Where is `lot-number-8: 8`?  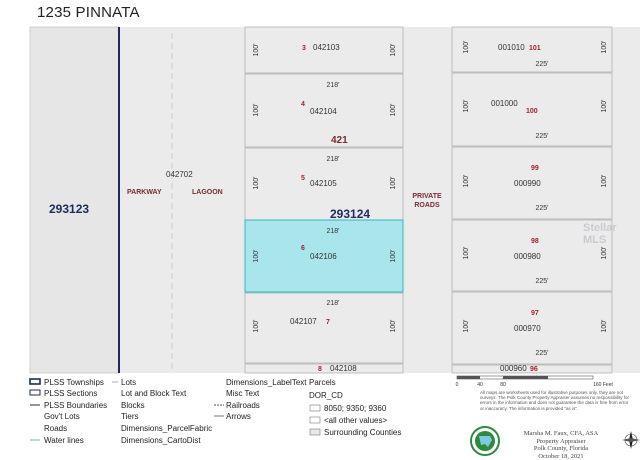 lot-number-8: 8 is located at coordinates (320, 369).